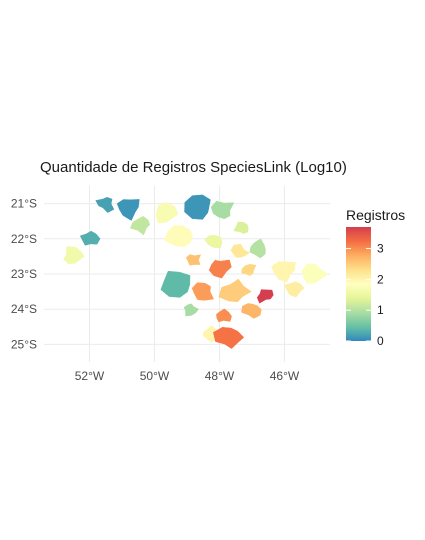 The width and height of the screenshot is (425, 540). What do you see at coordinates (285, 376) in the screenshot?
I see `x-tick-label: 46°W` at bounding box center [285, 376].